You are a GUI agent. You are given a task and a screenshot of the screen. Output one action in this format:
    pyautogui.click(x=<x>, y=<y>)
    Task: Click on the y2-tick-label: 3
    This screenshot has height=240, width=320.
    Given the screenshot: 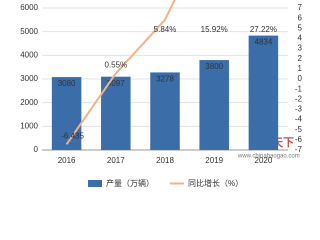 What is the action you would take?
    pyautogui.click(x=300, y=48)
    